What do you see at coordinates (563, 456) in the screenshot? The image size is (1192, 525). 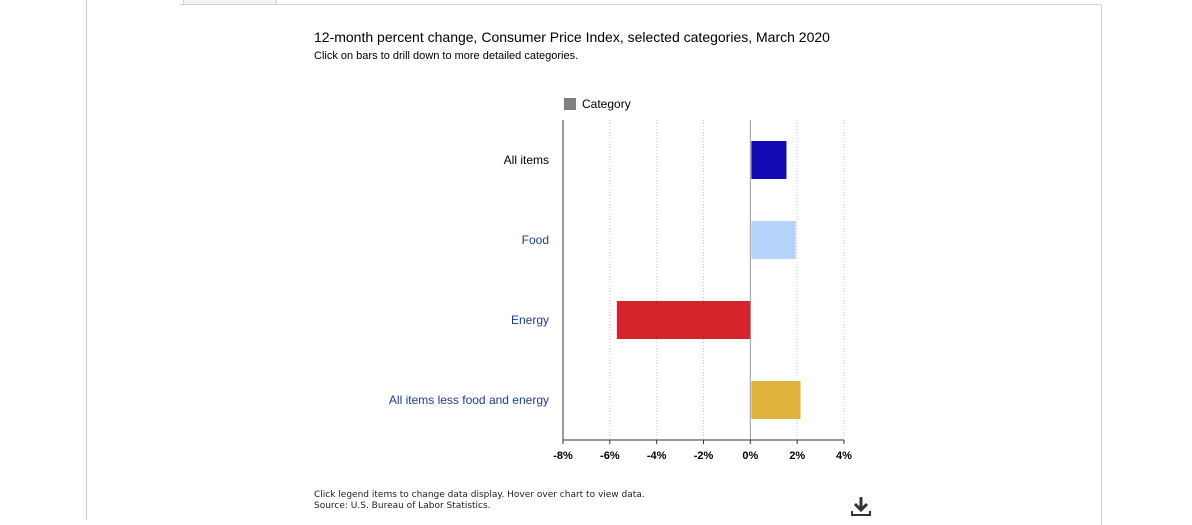 I see `x-tick-label-0: -8%` at bounding box center [563, 456].